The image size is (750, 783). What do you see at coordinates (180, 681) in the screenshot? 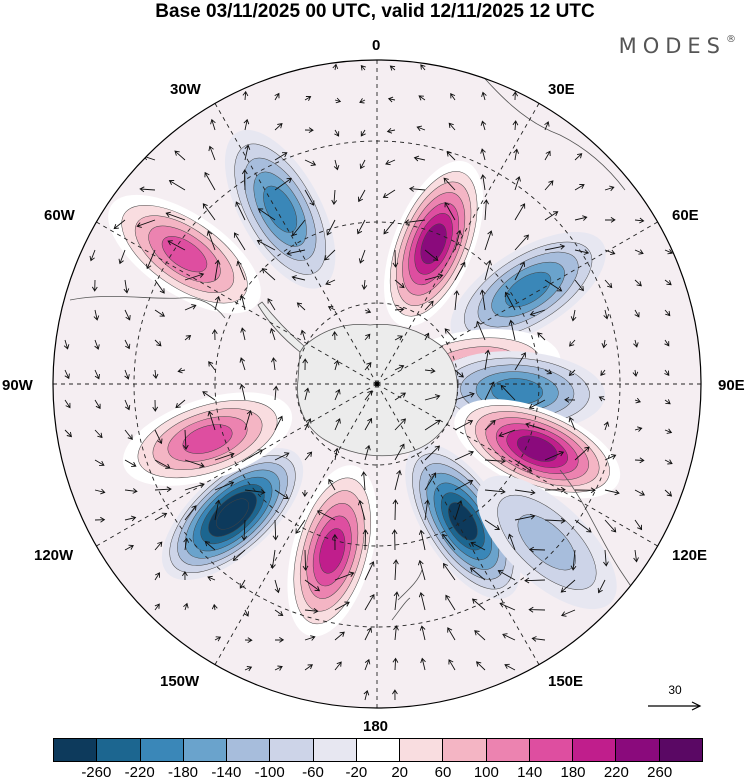
I see `lon-label-150w: 150W` at bounding box center [180, 681].